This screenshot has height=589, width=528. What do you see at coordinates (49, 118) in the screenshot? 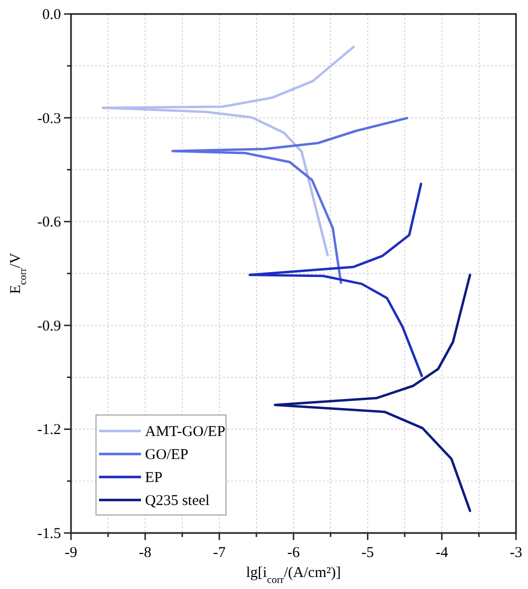
I see `y-tick-label: -0.3` at bounding box center [49, 118].